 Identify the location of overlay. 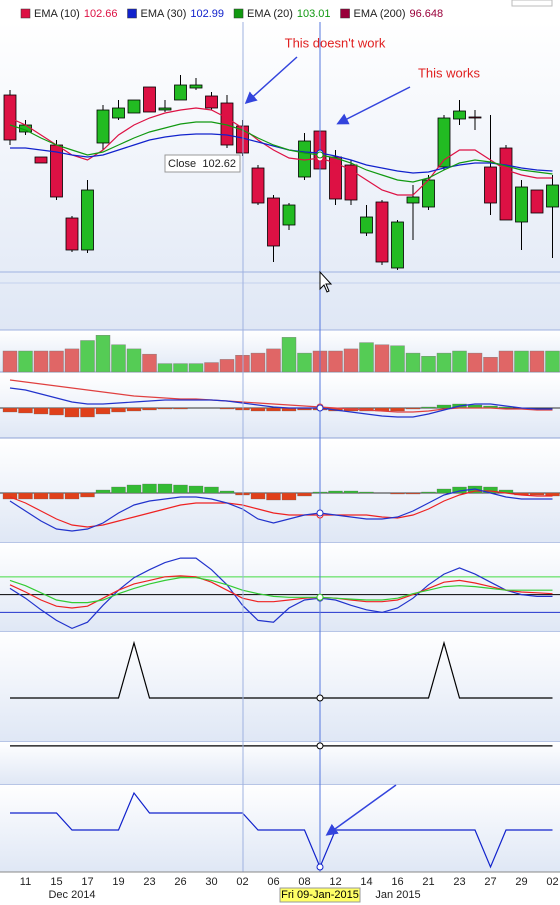
(320, 510).